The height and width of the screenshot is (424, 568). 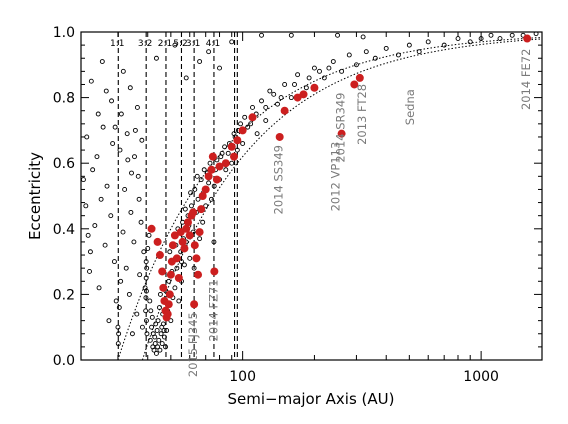 I want to click on resonance-label: 1:1, so click(x=117, y=44).